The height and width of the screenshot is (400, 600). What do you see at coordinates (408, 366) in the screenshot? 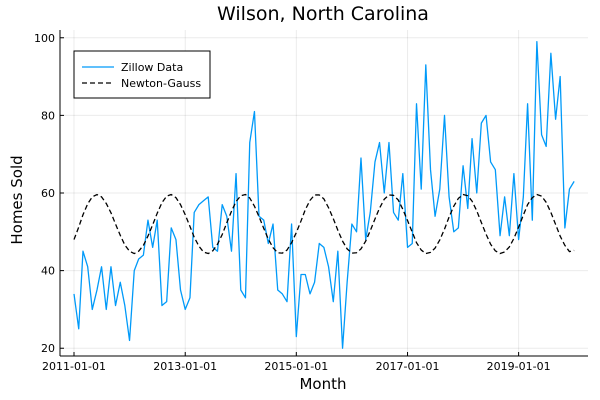
I see `x-tick-label: 2017-01-01` at bounding box center [408, 366].